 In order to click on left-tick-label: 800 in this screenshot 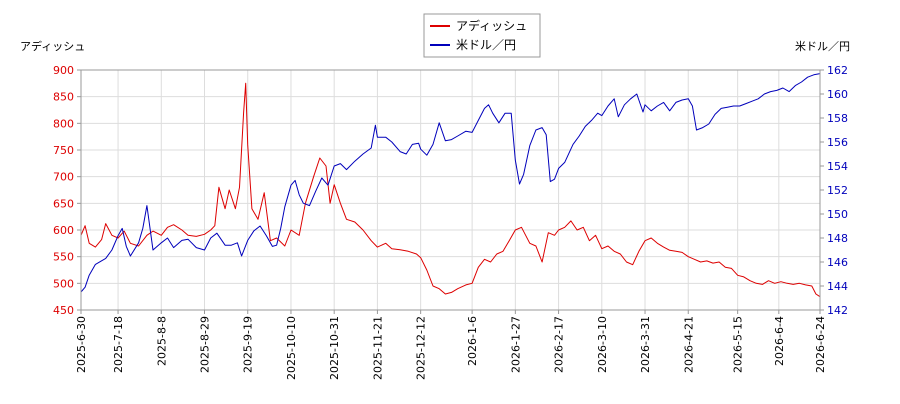, I will do `click(63, 123)`.